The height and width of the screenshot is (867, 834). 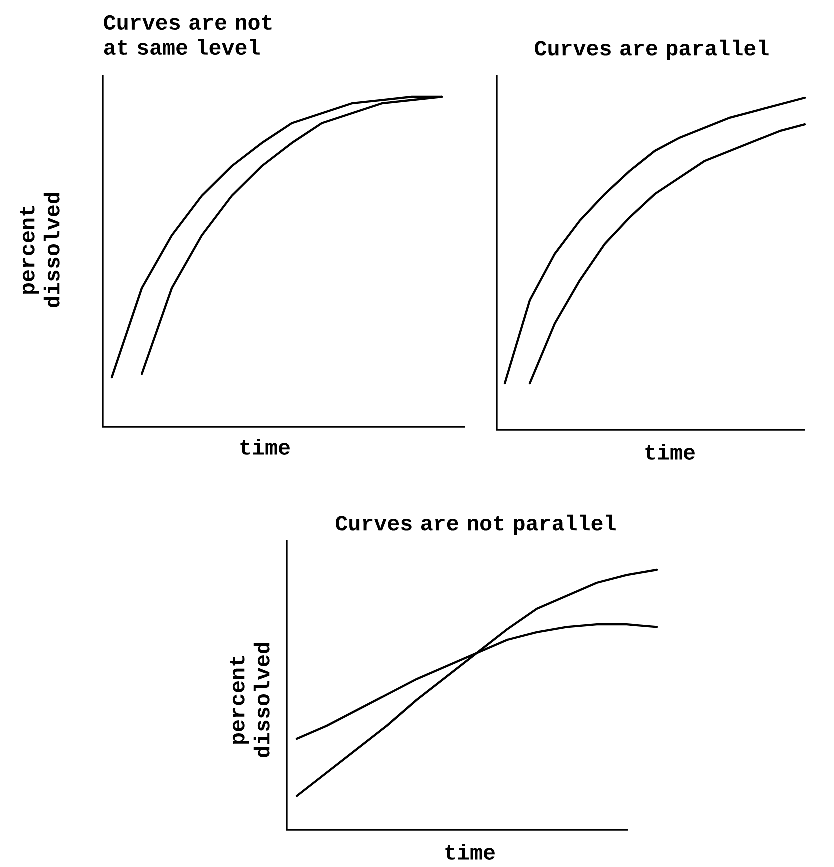 I want to click on chart-title: Curves are not at same level, so click(x=188, y=35).